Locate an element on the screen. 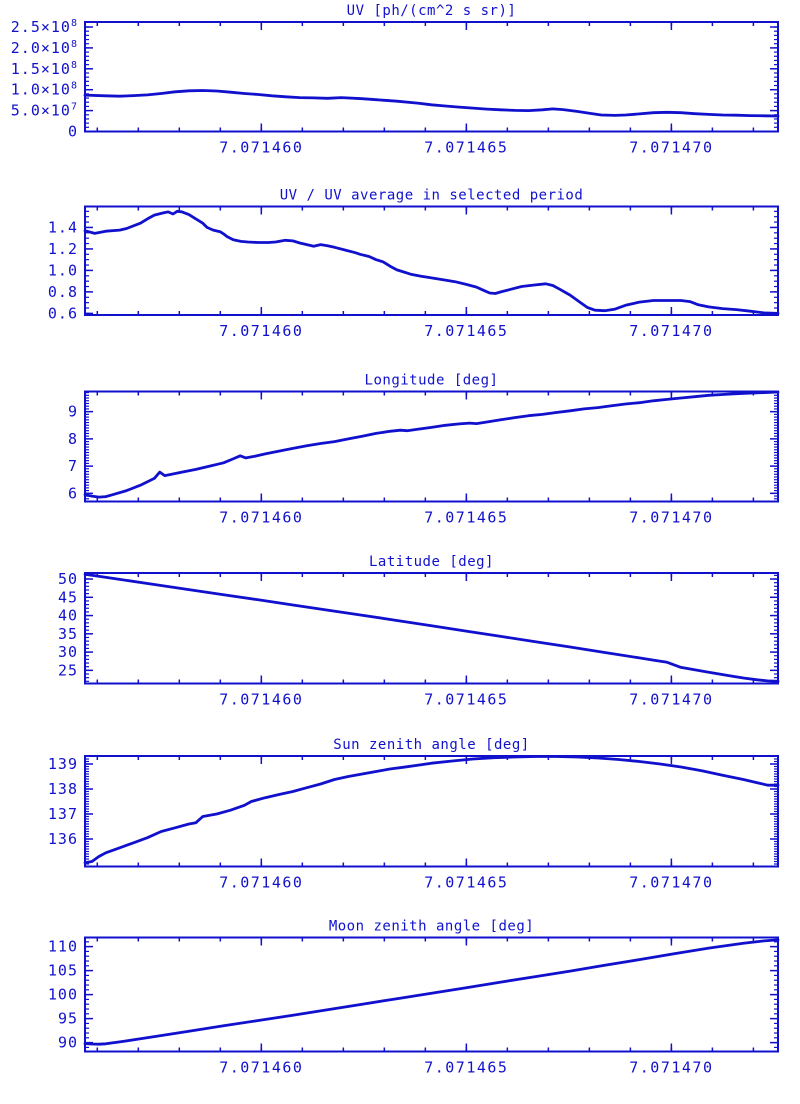  y-tick-label: 40 is located at coordinates (68, 616).